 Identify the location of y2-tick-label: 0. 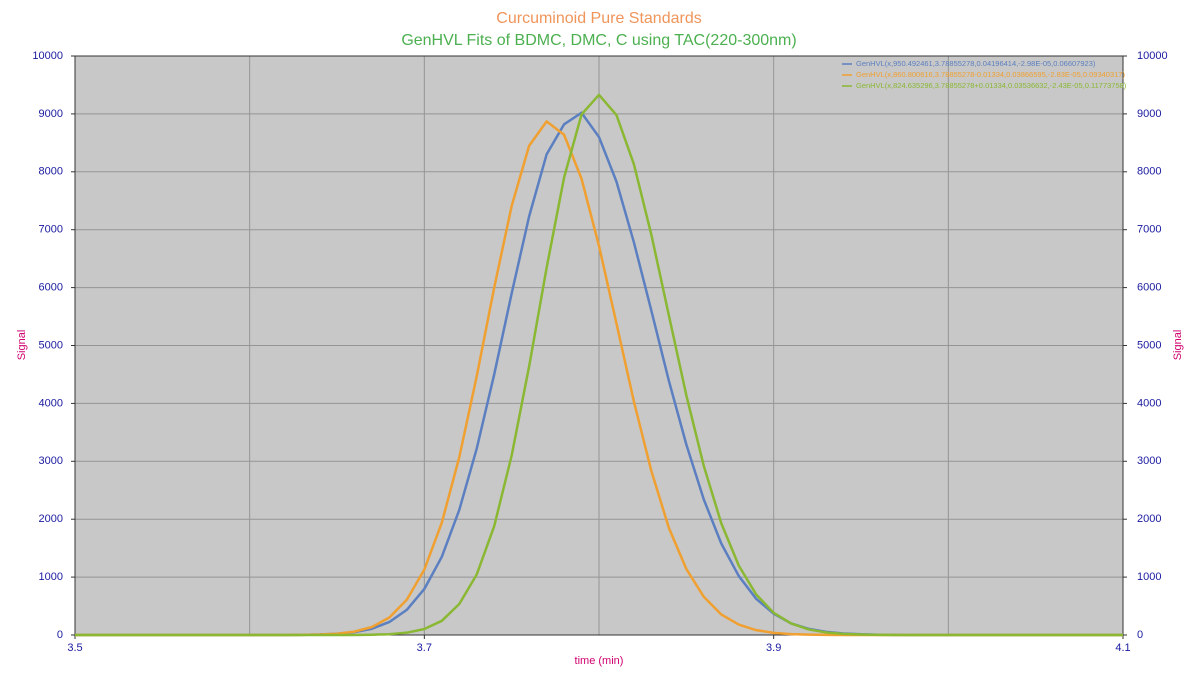
(1140, 635).